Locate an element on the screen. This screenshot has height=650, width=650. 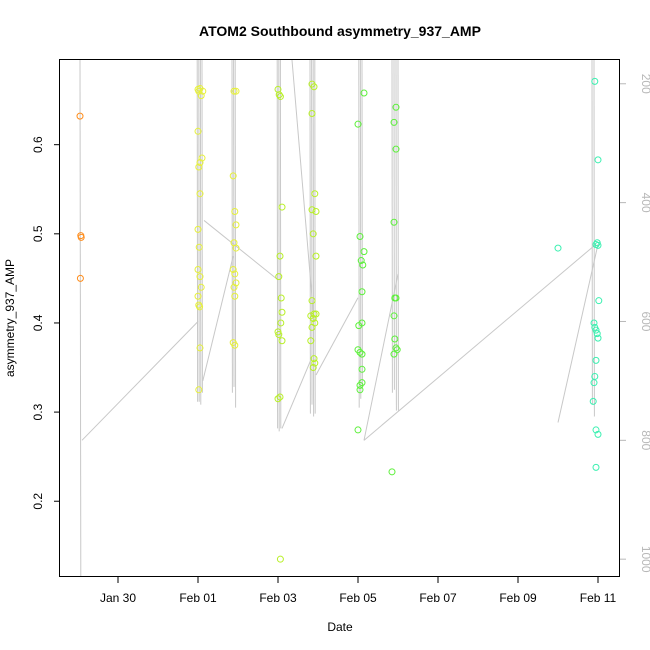
y-tick-label: 0.3 is located at coordinates (38, 411).